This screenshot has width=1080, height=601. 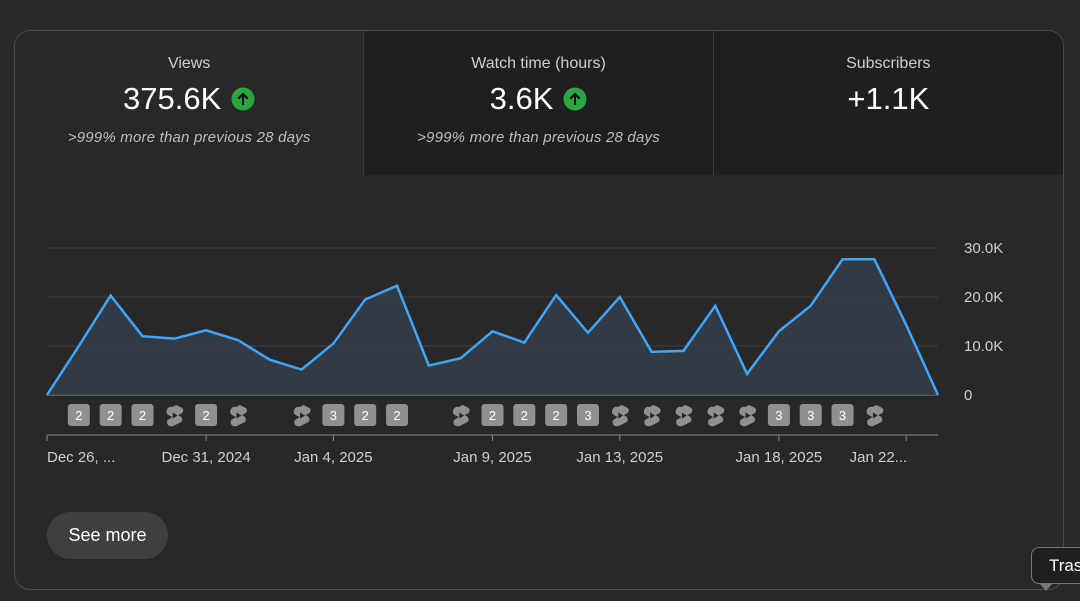 What do you see at coordinates (205, 457) in the screenshot?
I see `x-tick-label: Dec 31, 2024` at bounding box center [205, 457].